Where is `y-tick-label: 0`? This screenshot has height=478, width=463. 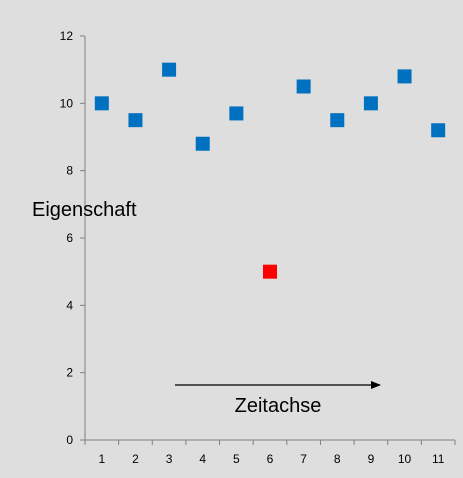
y-tick-label: 0 is located at coordinates (69, 440).